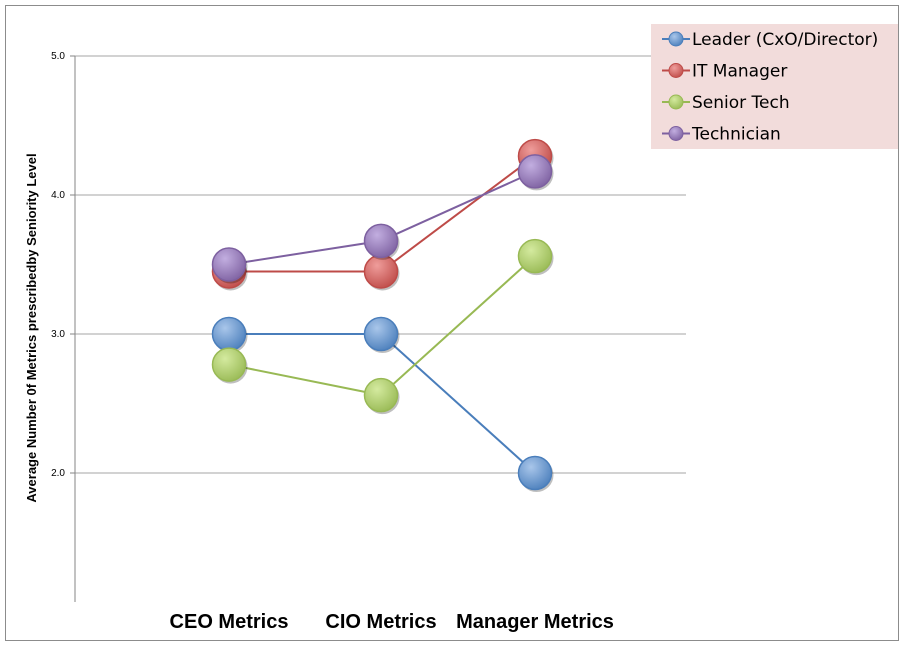 The image size is (906, 648). I want to click on series-leader-cxo-director, so click(382, 404).